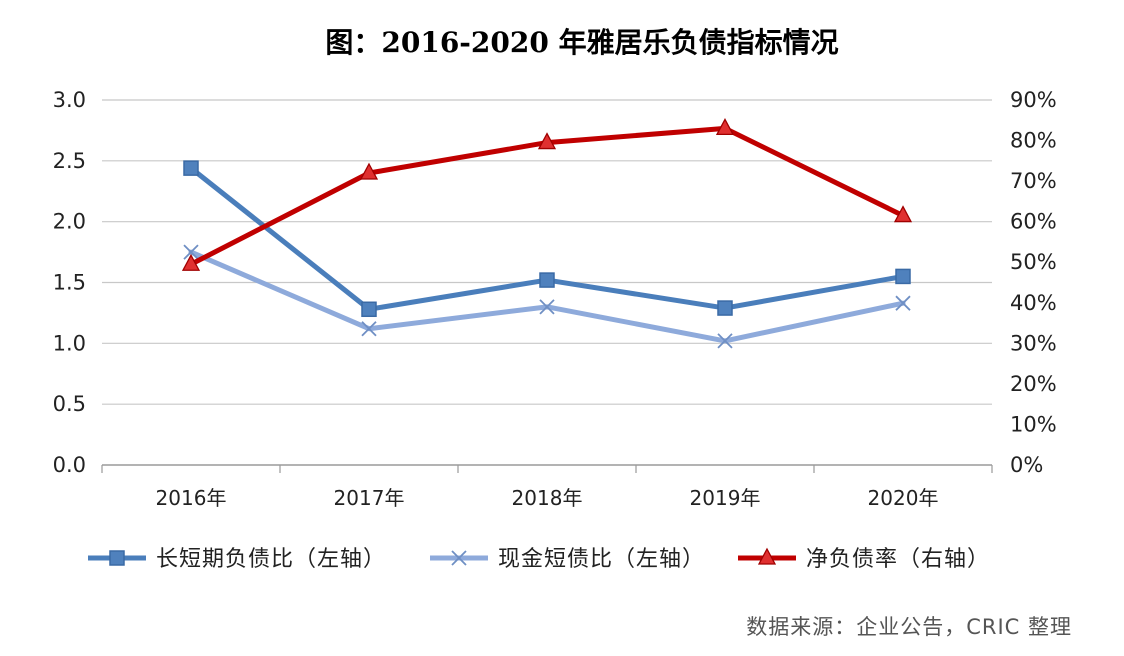  What do you see at coordinates (191, 498) in the screenshot?
I see `x-tick-label: 2016年` at bounding box center [191, 498].